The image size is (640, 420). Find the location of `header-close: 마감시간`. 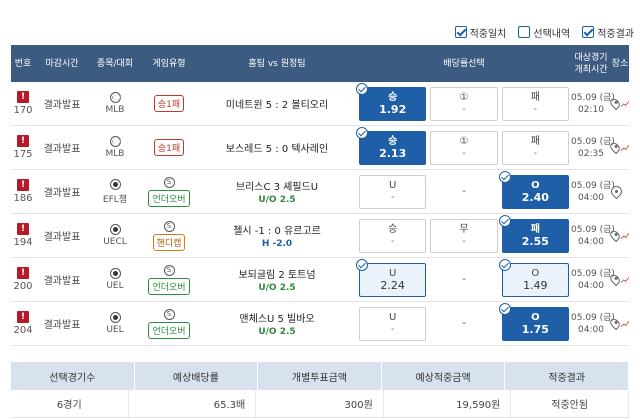

header-close: 마감시간 is located at coordinates (62, 63).